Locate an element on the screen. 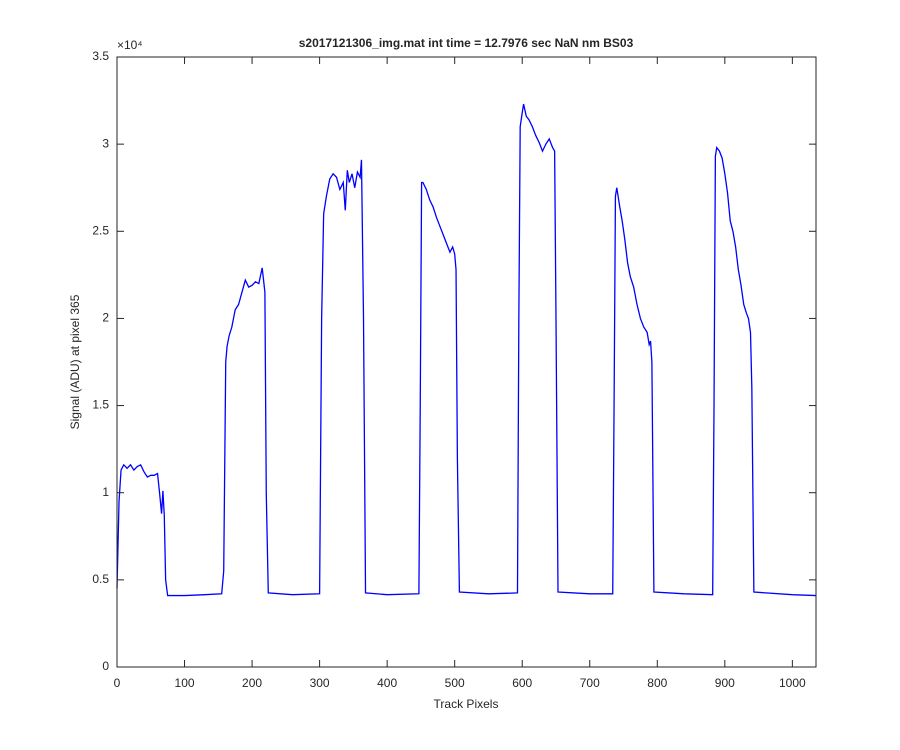  x-tick-label: 800 is located at coordinates (657, 683).